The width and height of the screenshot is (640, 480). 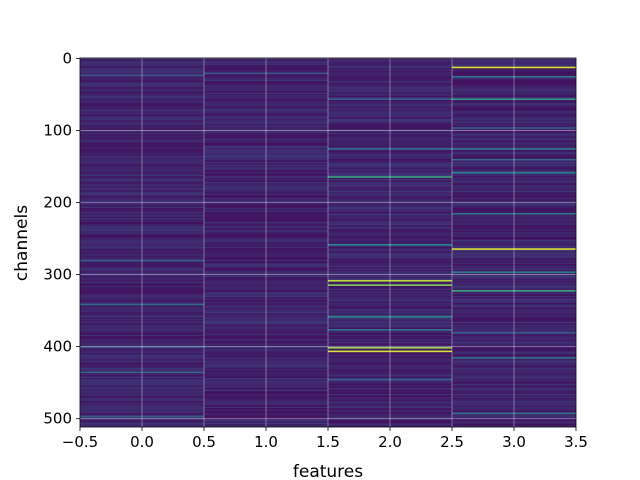 I want to click on y-tick-label: 0, so click(x=67, y=58).